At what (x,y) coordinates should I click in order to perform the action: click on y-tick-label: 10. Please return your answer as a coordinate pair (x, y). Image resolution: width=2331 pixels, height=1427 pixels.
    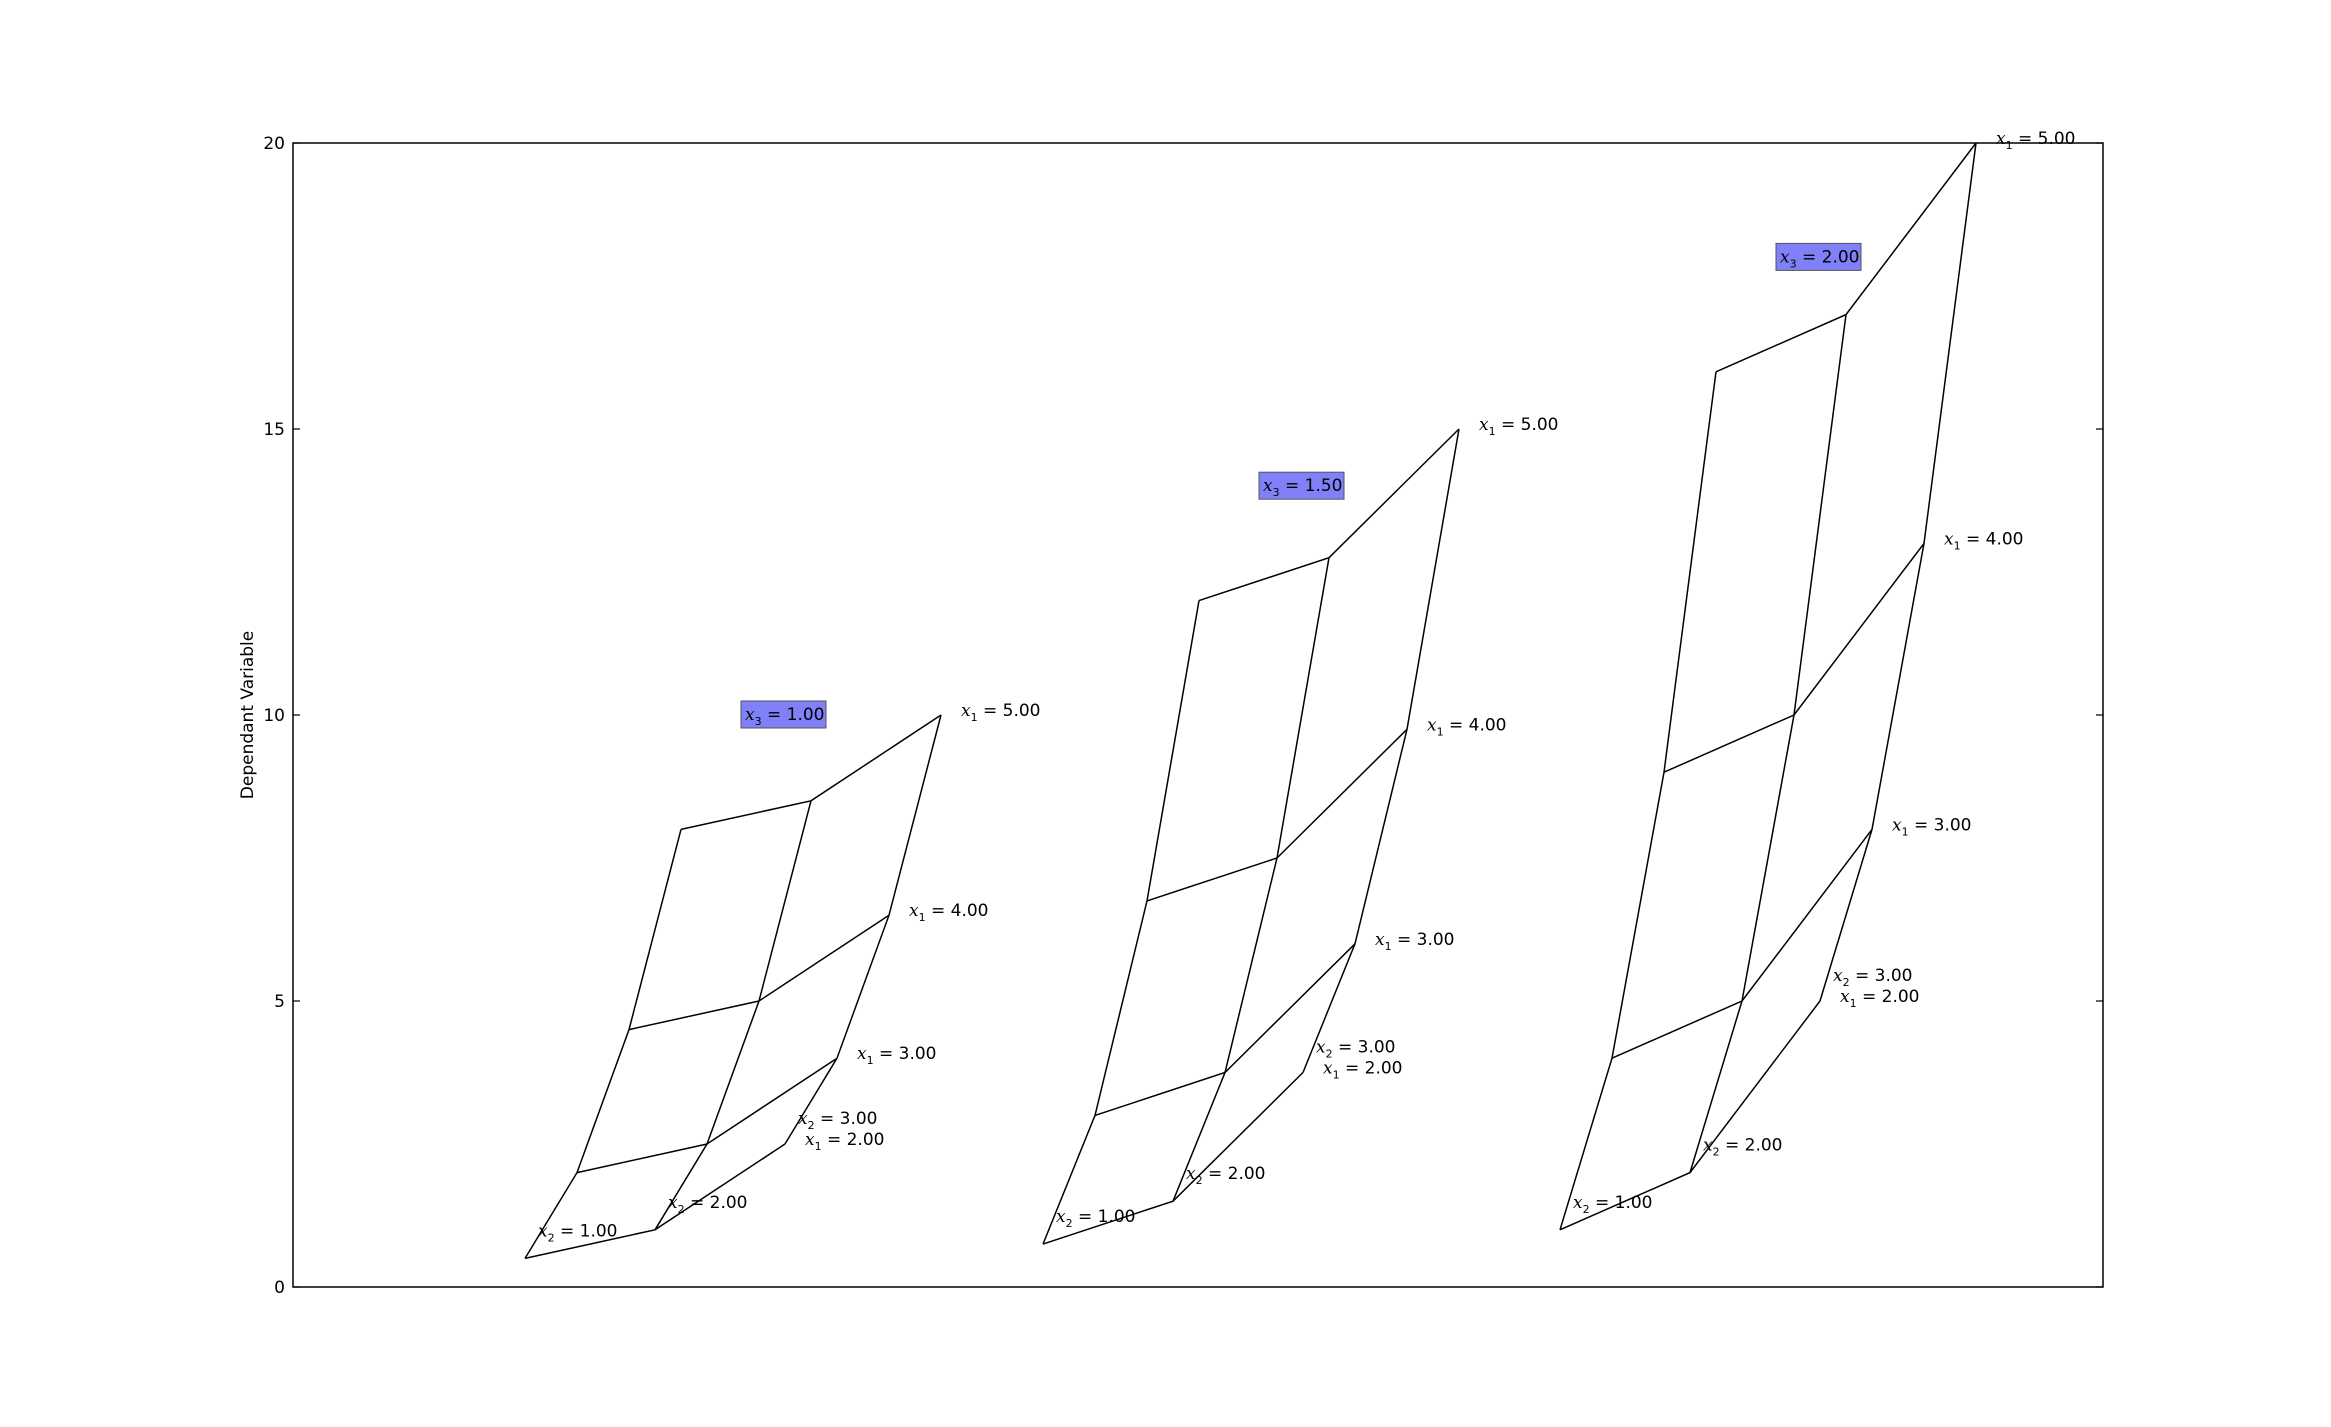
    Looking at the image, I should click on (274, 716).